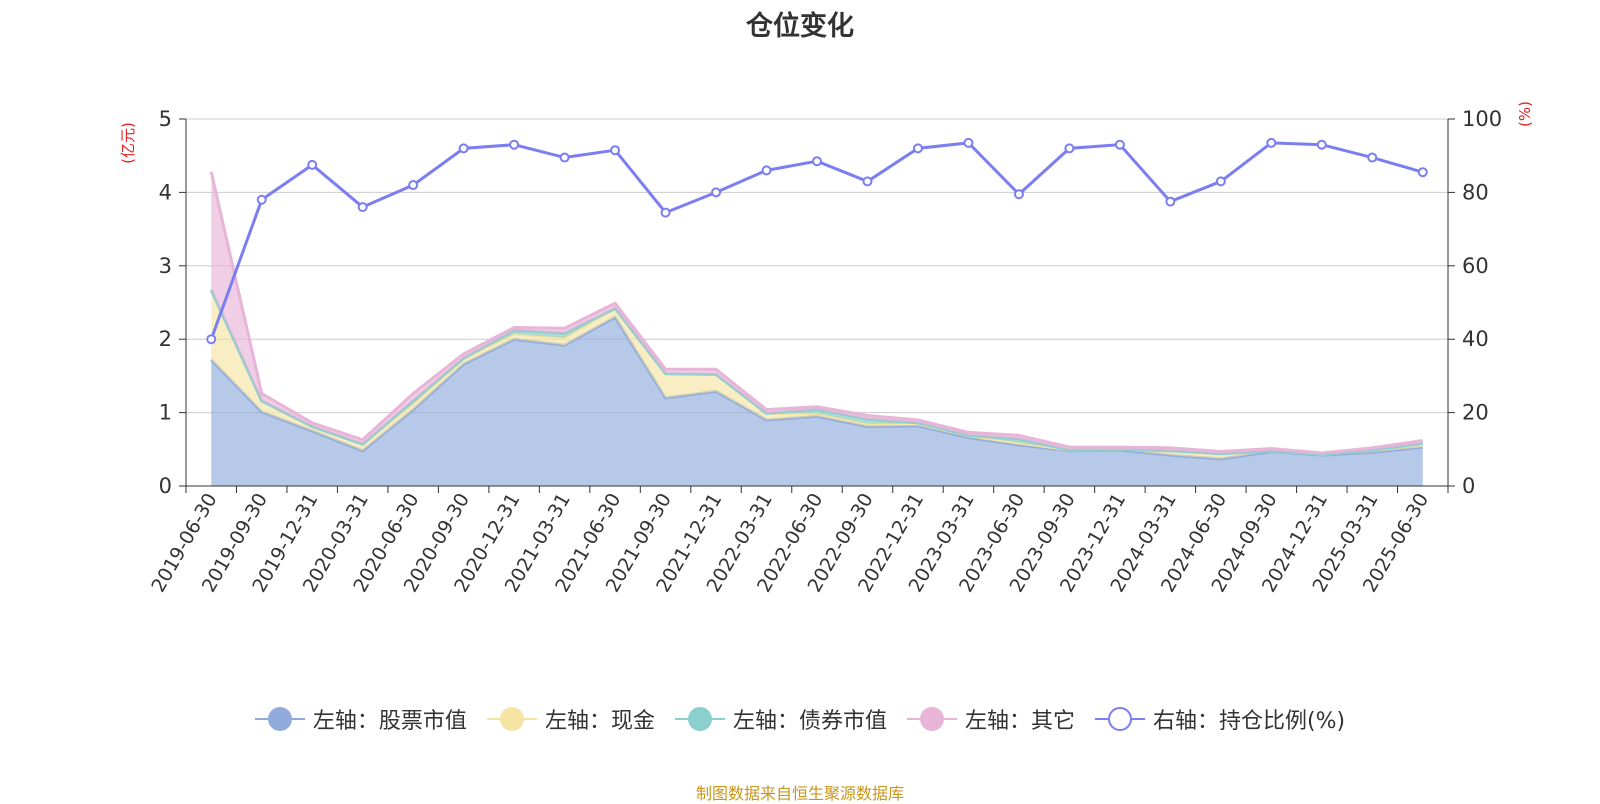  What do you see at coordinates (1475, 413) in the screenshot?
I see `right-tick-label: 20` at bounding box center [1475, 413].